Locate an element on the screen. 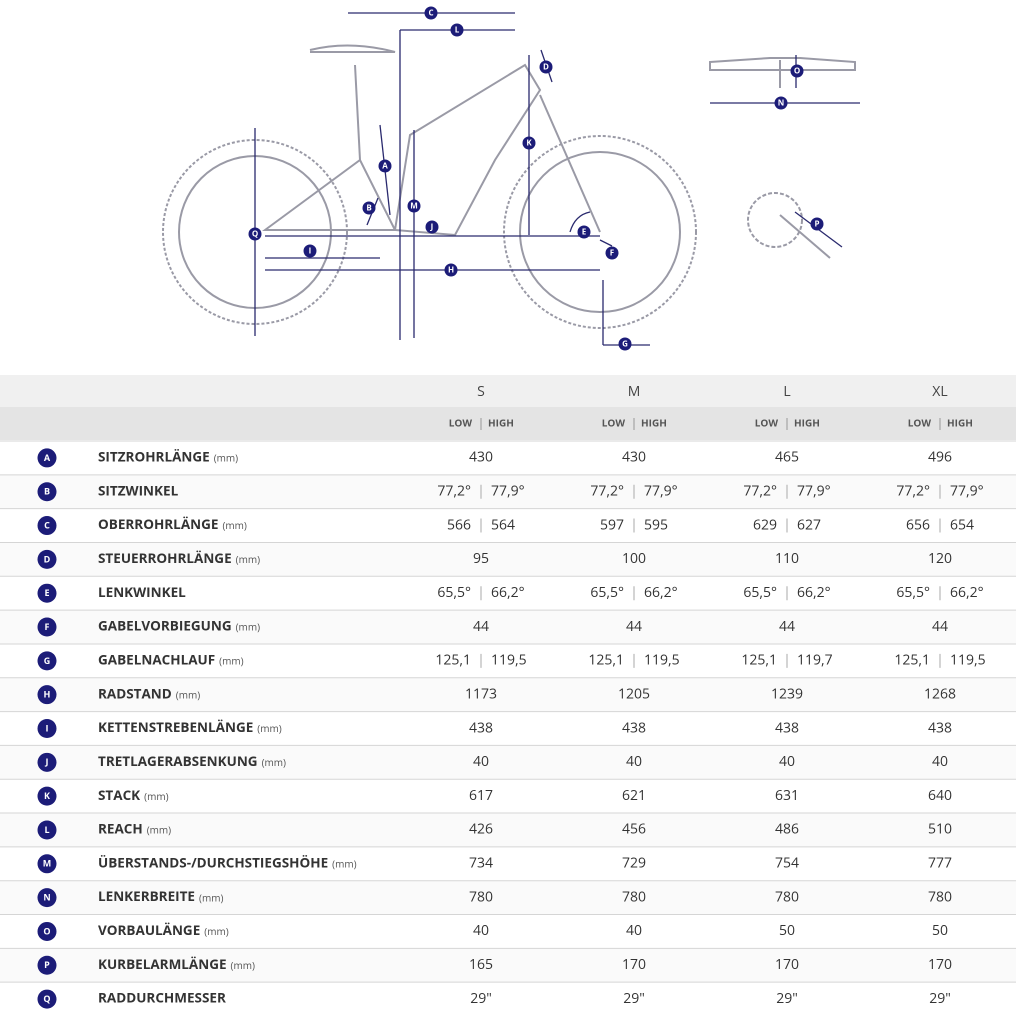 This screenshot has height=1016, width=1016. row-key: O is located at coordinates (46, 930).